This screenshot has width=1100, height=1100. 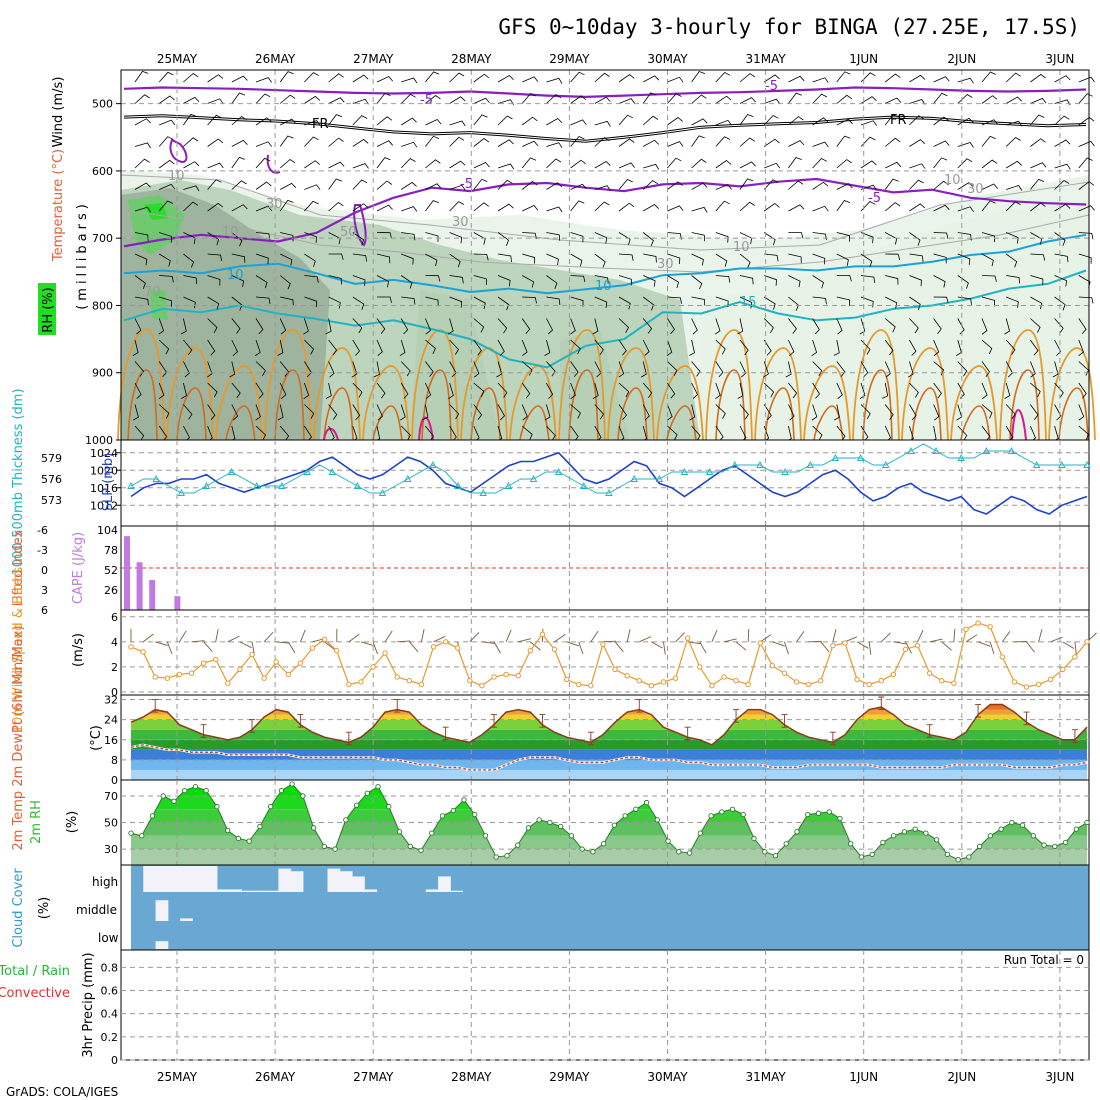 What do you see at coordinates (667, 59) in the screenshot?
I see `date-label-top: 30MAY` at bounding box center [667, 59].